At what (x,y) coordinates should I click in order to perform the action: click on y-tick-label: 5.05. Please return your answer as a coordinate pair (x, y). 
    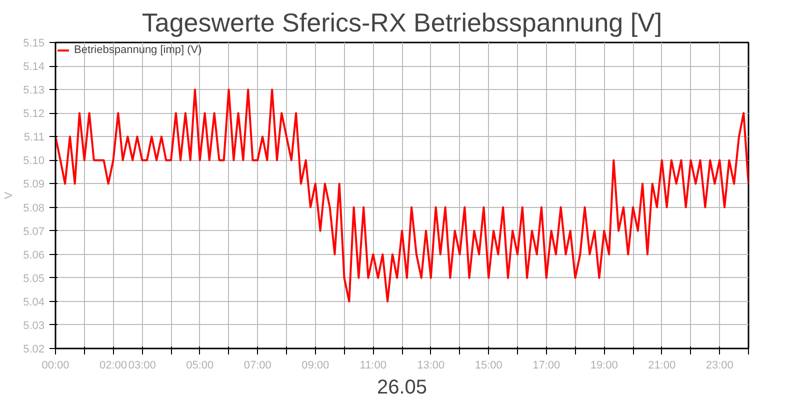
    Looking at the image, I should click on (34, 278).